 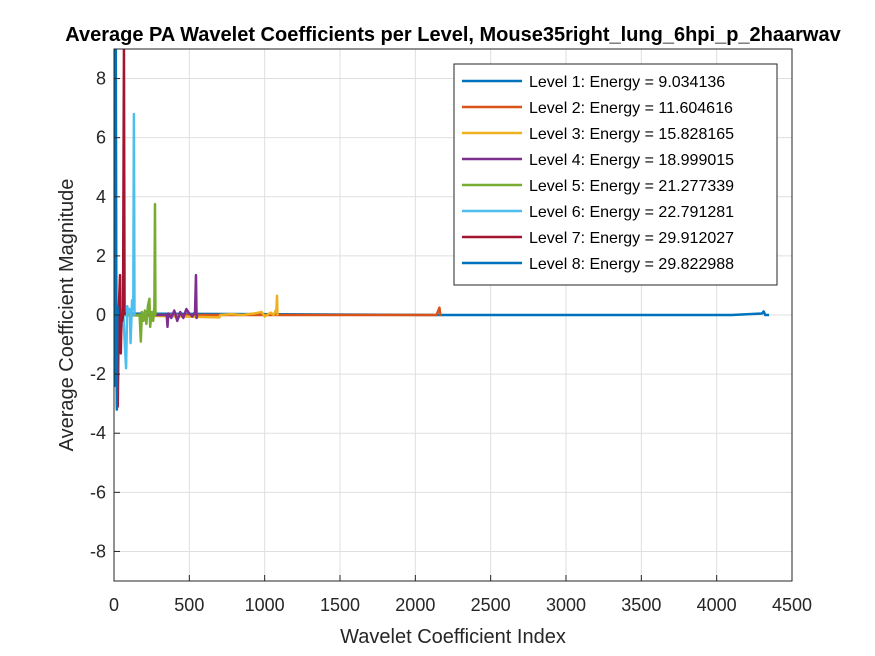 I want to click on x-tick-label: 1500, so click(x=340, y=605).